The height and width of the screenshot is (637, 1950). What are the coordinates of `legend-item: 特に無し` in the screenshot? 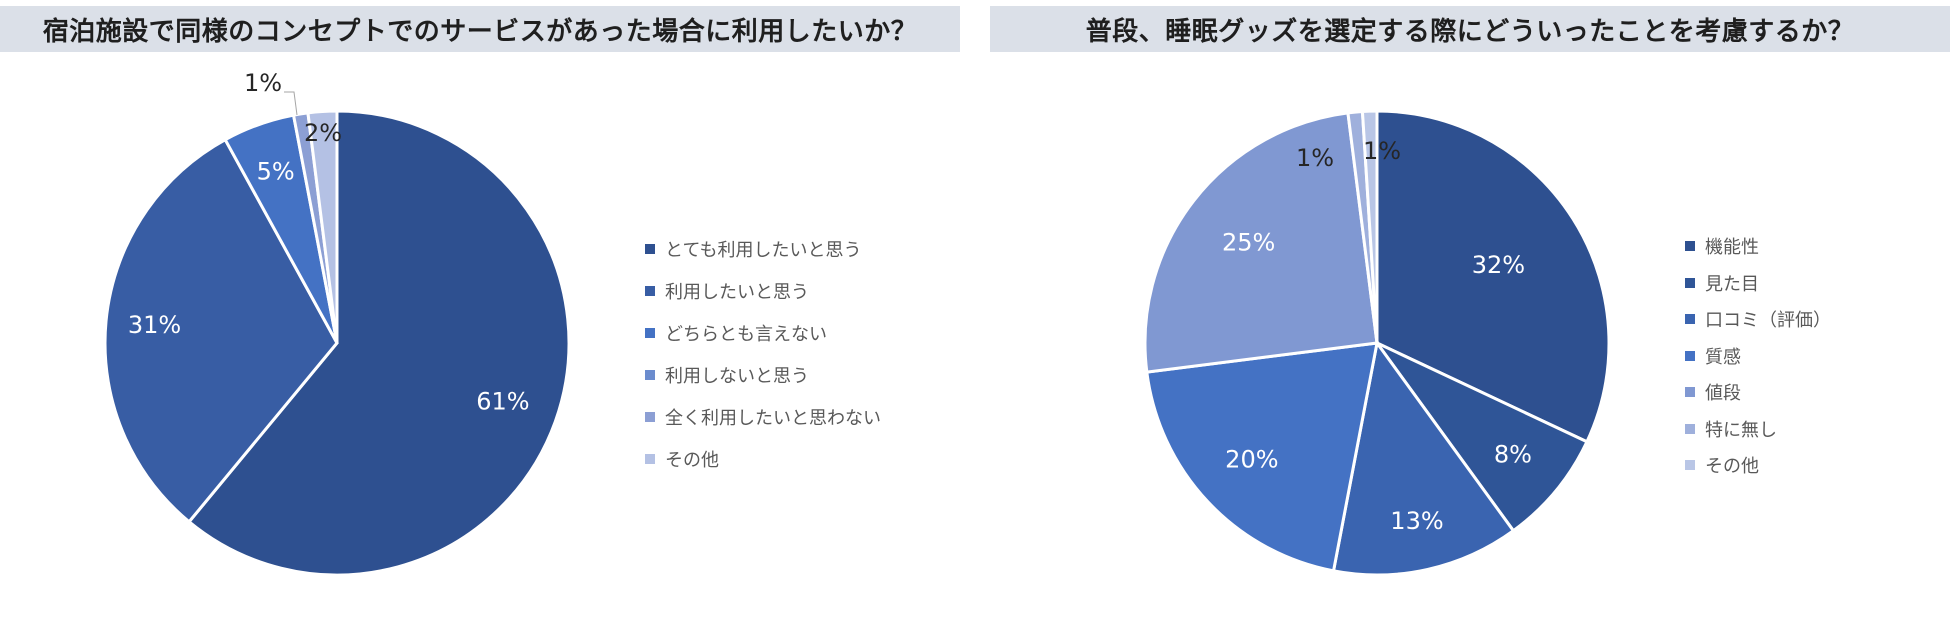 It's located at (1758, 429).